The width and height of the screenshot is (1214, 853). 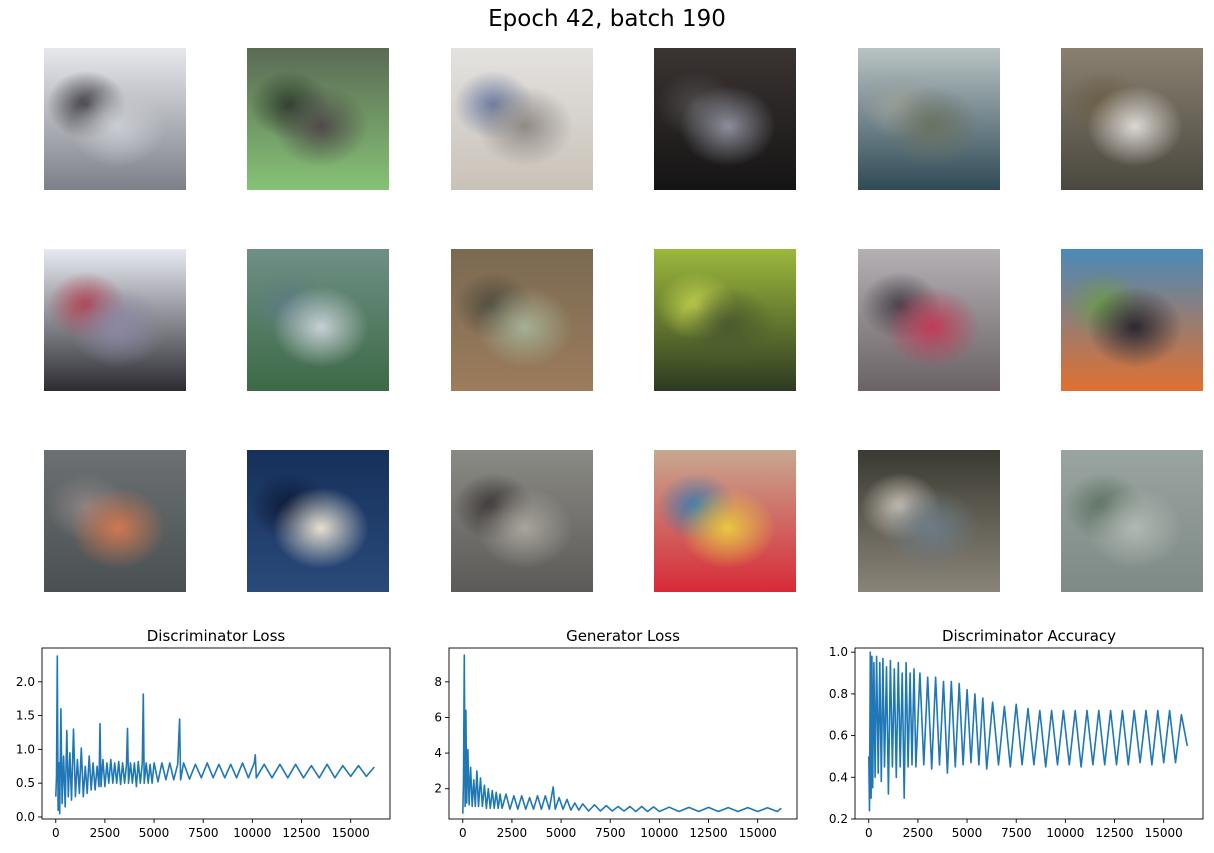 What do you see at coordinates (438, 682) in the screenshot?
I see `y-tick-label: 8` at bounding box center [438, 682].